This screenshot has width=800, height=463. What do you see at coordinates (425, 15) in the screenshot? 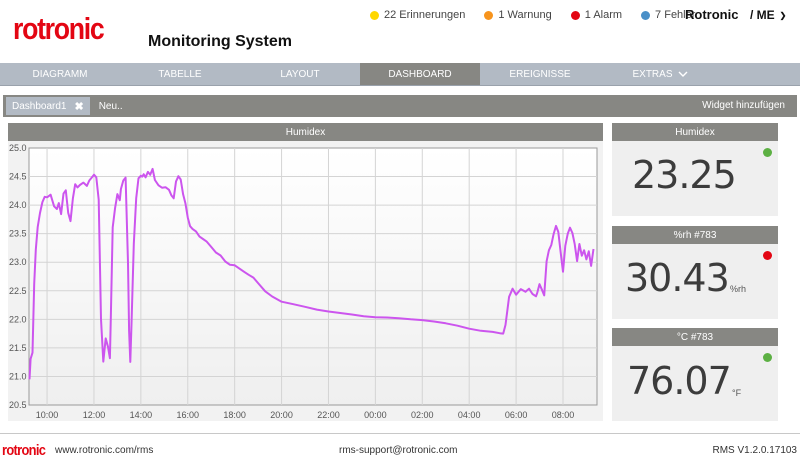
I see `reminders-label: 22 Erinnerungen` at bounding box center [425, 15].